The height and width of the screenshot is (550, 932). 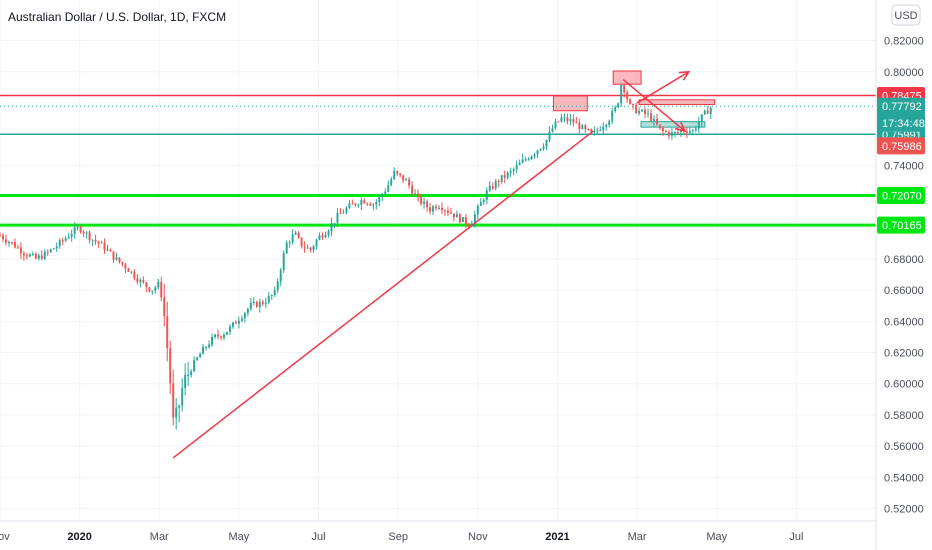 I want to click on currency-button: USD, so click(x=906, y=15).